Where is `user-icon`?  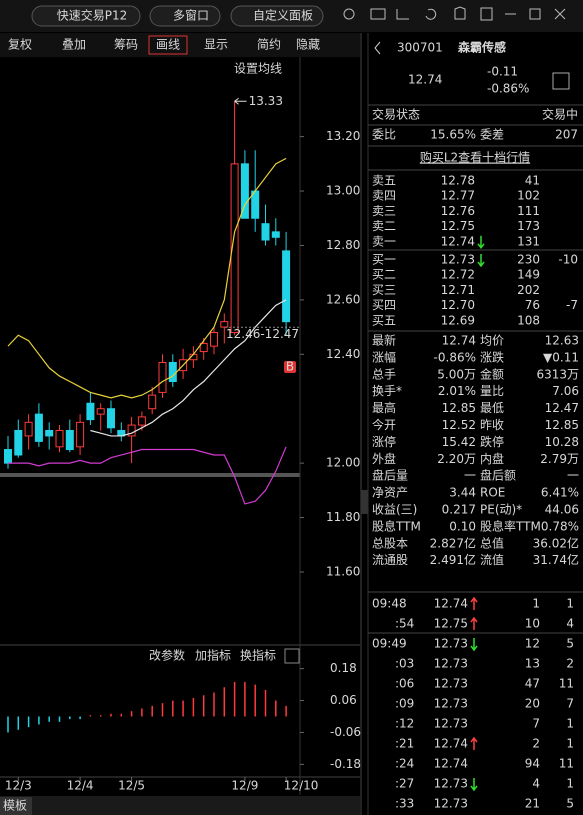 user-icon is located at coordinates (349, 14).